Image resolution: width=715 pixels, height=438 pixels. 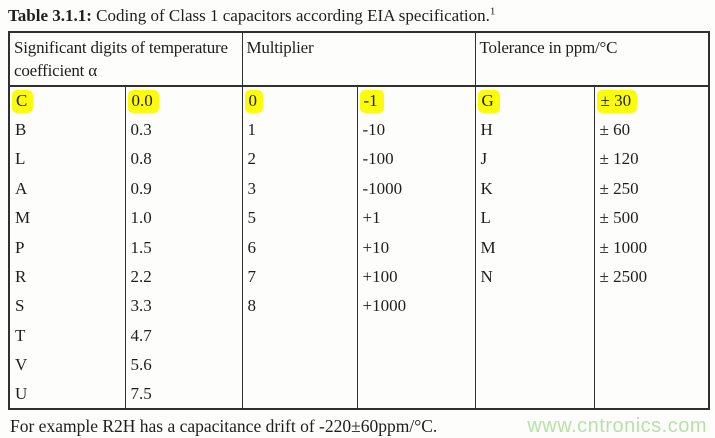 What do you see at coordinates (252, 277) in the screenshot?
I see `cell-value: 7` at bounding box center [252, 277].